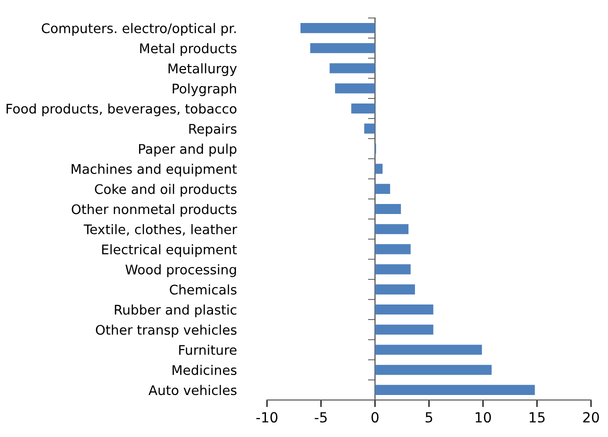  Describe the element at coordinates (212, 130) in the screenshot. I see `y-tick-label: Repairs` at that location.